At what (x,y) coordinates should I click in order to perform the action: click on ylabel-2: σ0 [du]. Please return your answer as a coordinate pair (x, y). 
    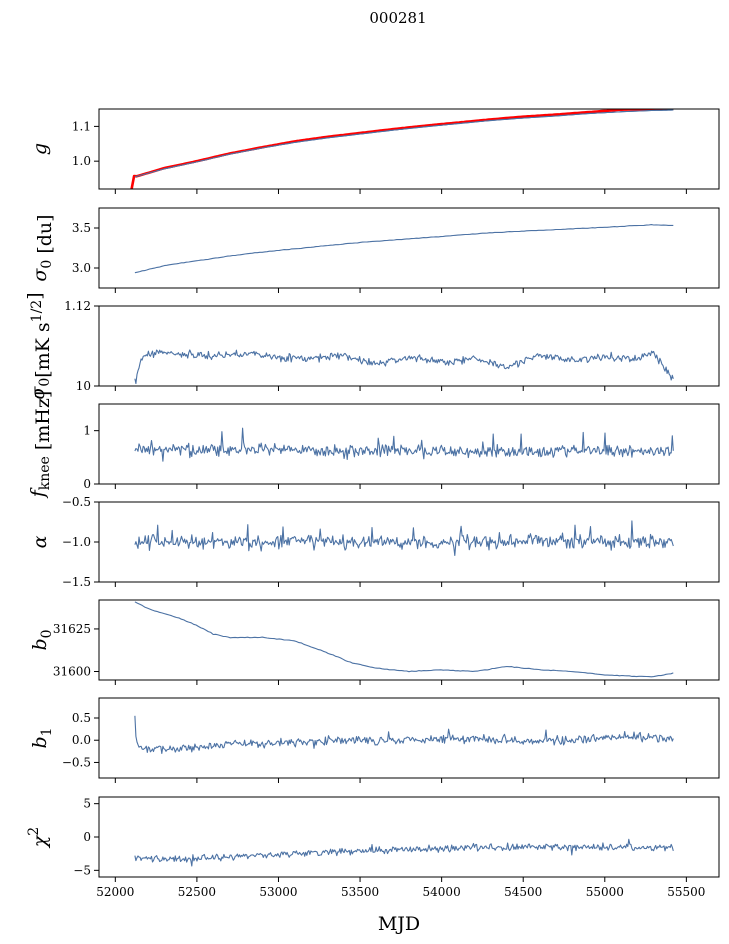
    Looking at the image, I should click on (42, 247).